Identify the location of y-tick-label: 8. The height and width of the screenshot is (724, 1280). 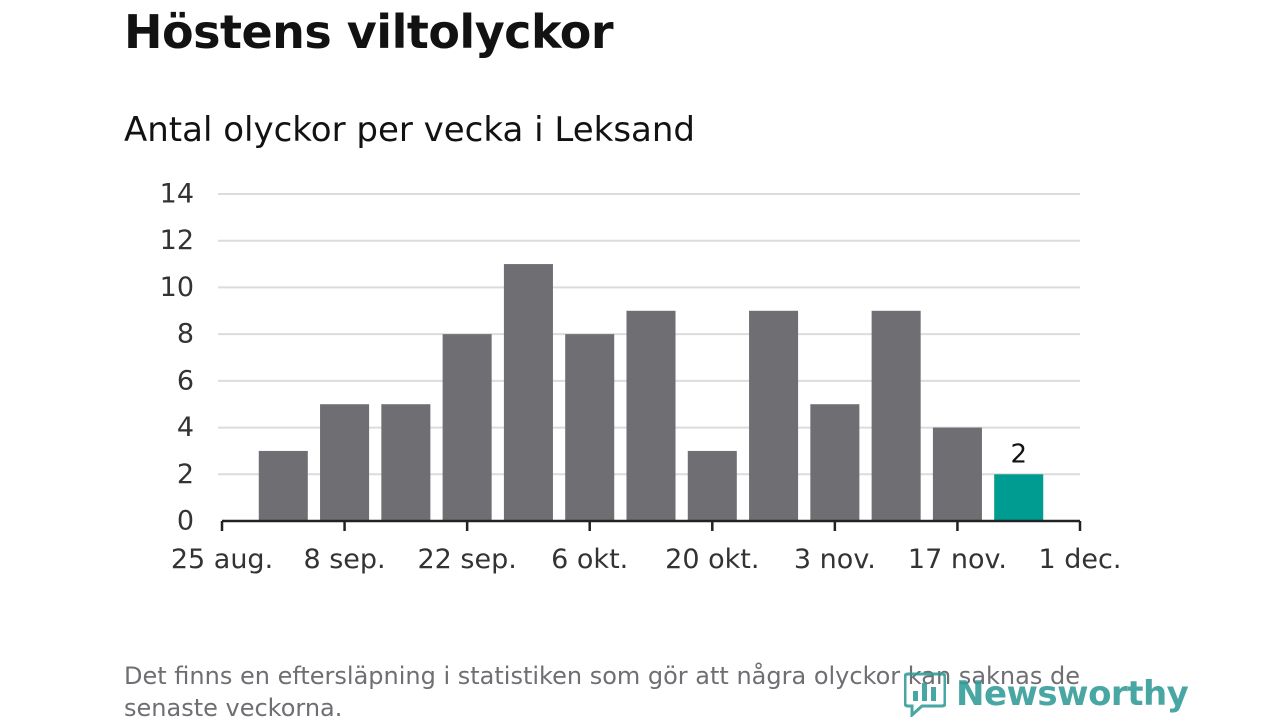
(185, 334).